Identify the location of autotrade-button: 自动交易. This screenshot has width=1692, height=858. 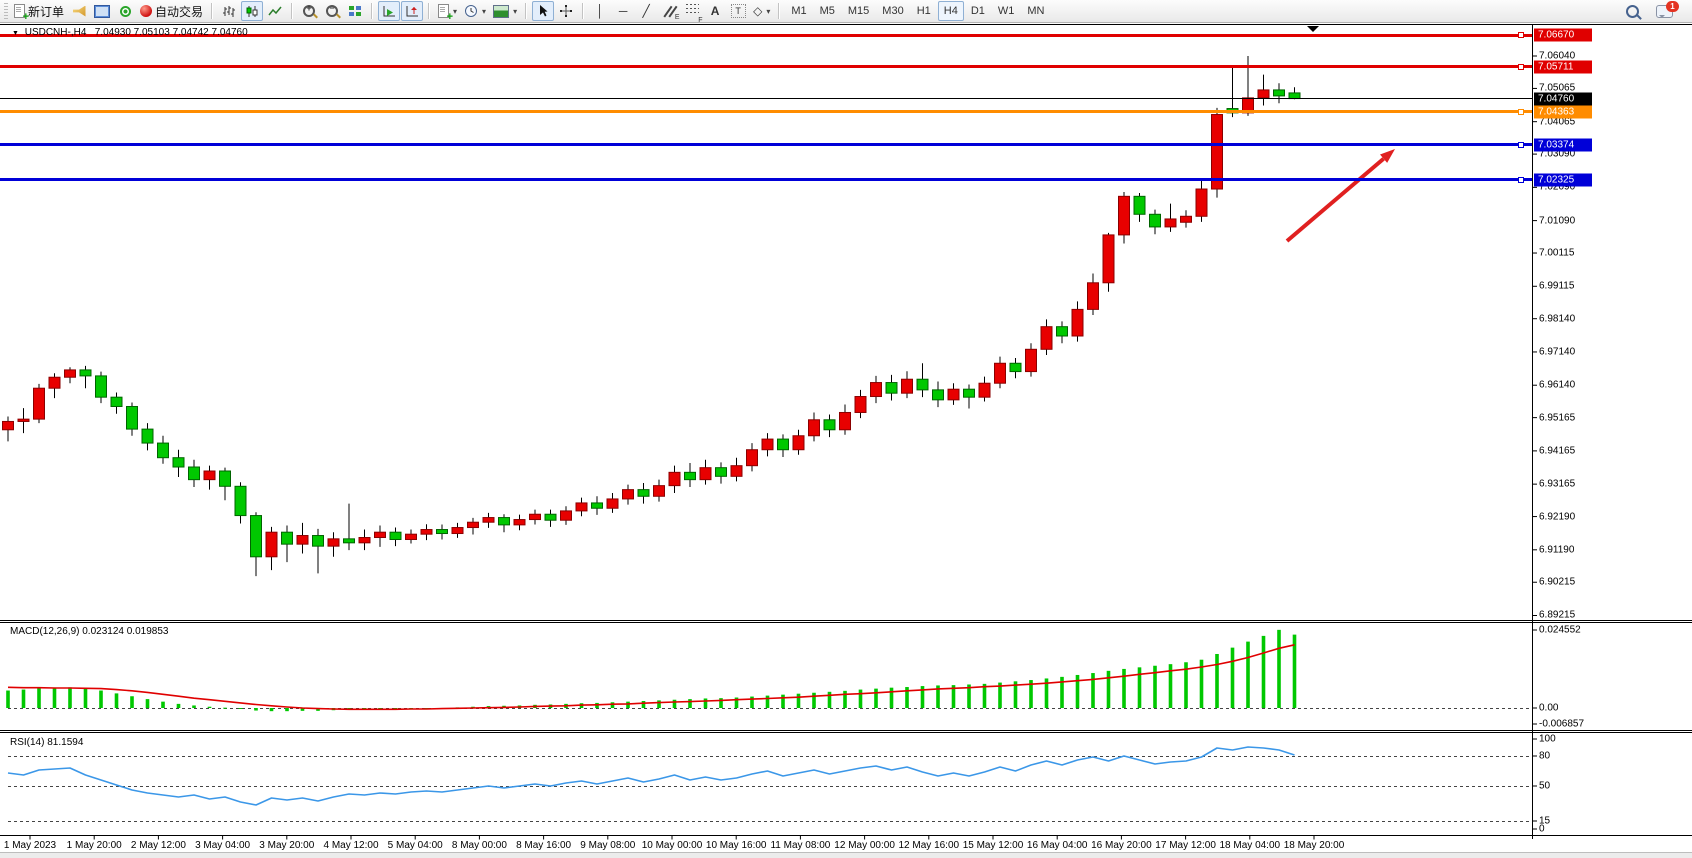
(171, 11).